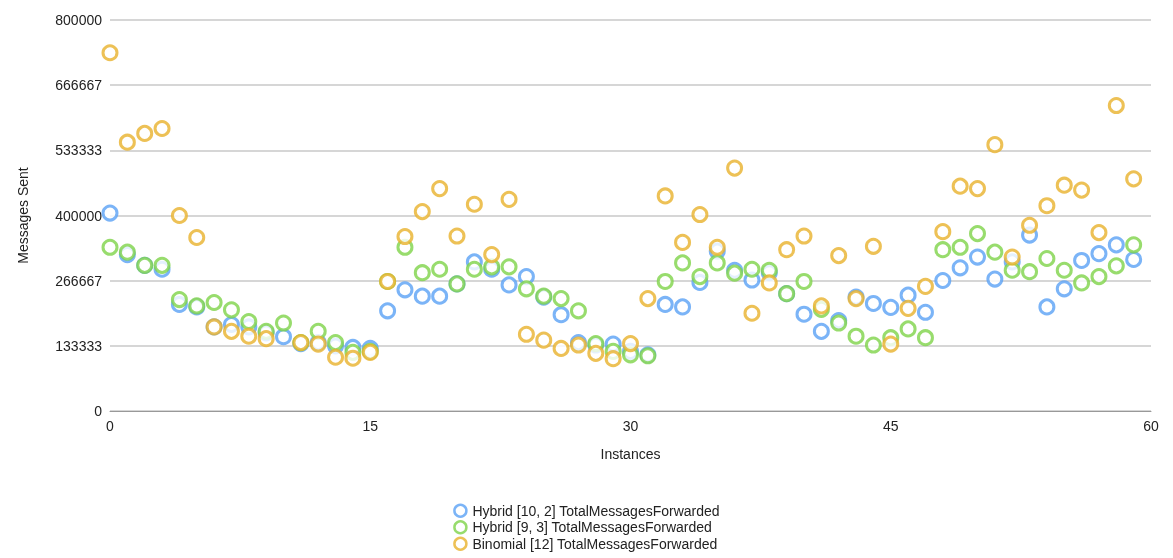 This screenshot has width=1173, height=558. What do you see at coordinates (79, 150) in the screenshot?
I see `y-tick-label: 533333` at bounding box center [79, 150].